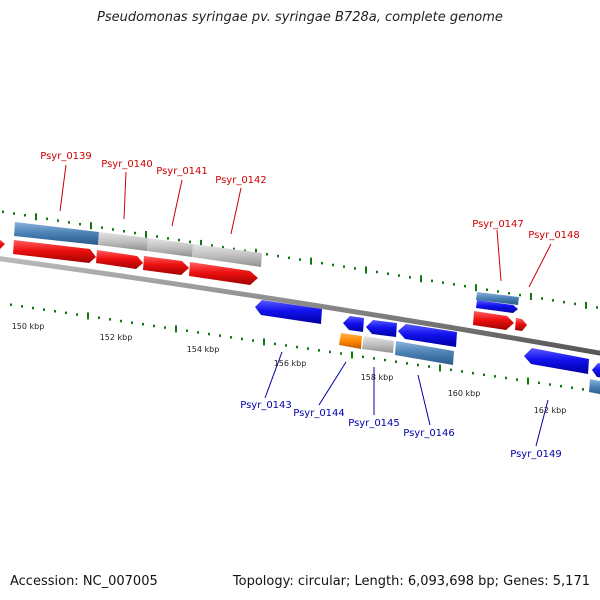 The image size is (600, 600). What do you see at coordinates (498, 224) in the screenshot?
I see `gene-label-psyr-0147: Psyr_0147` at bounding box center [498, 224].